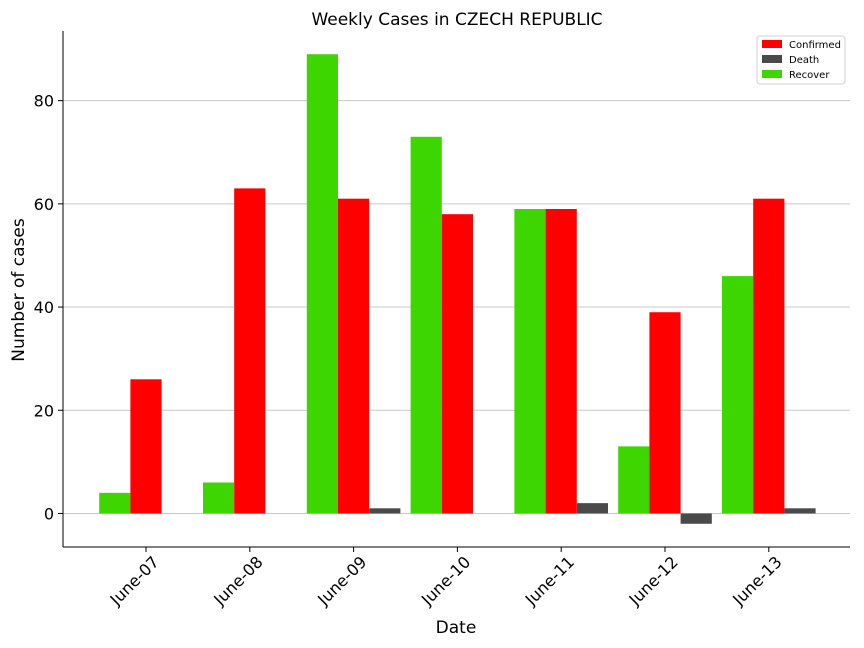 This screenshot has width=864, height=648. Describe the element at coordinates (809, 75) in the screenshot. I see `legend-label-recover: Recover` at that location.